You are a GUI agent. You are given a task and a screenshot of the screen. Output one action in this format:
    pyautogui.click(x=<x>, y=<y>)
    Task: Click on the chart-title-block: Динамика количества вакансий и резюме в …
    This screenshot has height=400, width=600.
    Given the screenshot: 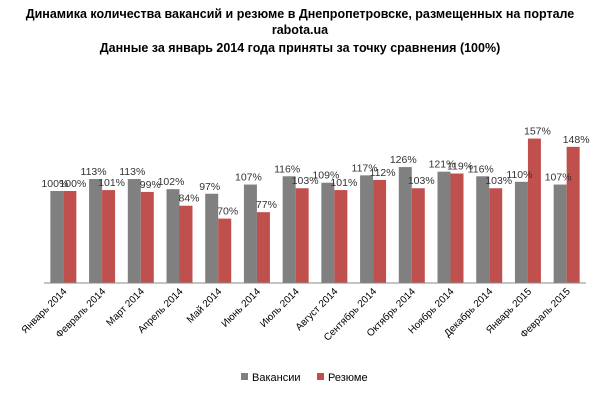 What is the action you would take?
    pyautogui.click(x=300, y=31)
    